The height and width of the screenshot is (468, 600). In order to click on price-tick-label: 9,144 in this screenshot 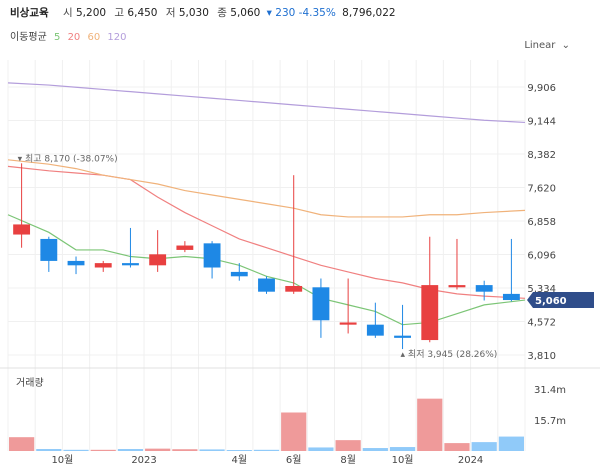, I will do `click(541, 122)`.